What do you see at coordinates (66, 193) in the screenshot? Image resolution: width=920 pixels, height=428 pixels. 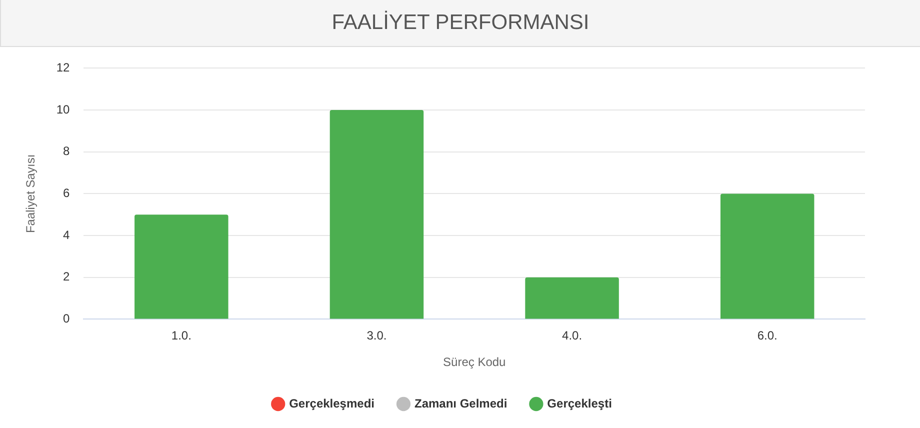 I see `y-tick-label: 6` at bounding box center [66, 193].